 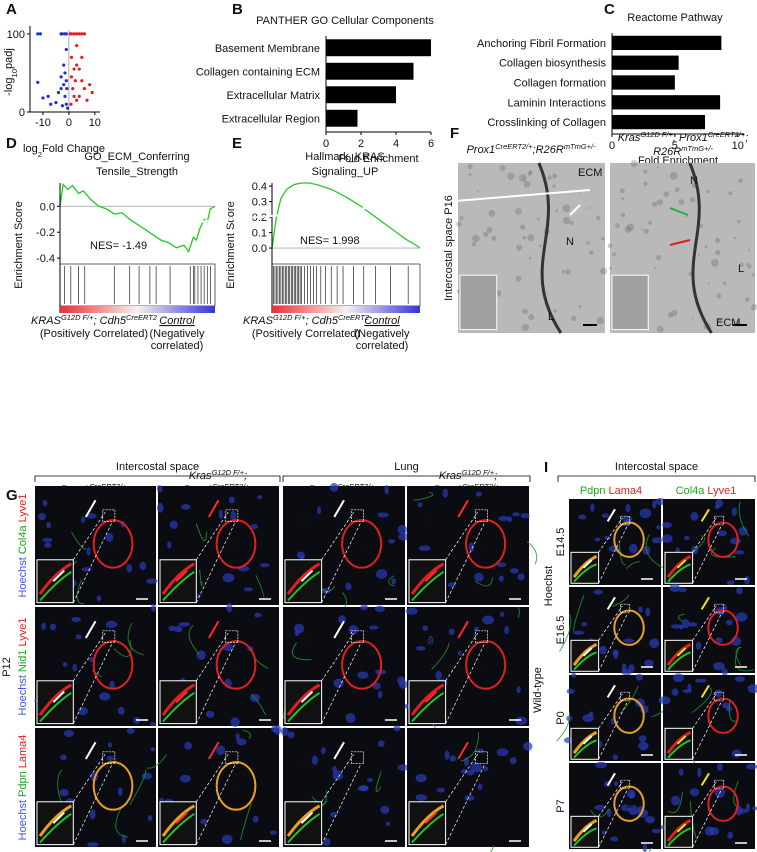 I want to click on region-label: ECM, so click(x=590, y=173).